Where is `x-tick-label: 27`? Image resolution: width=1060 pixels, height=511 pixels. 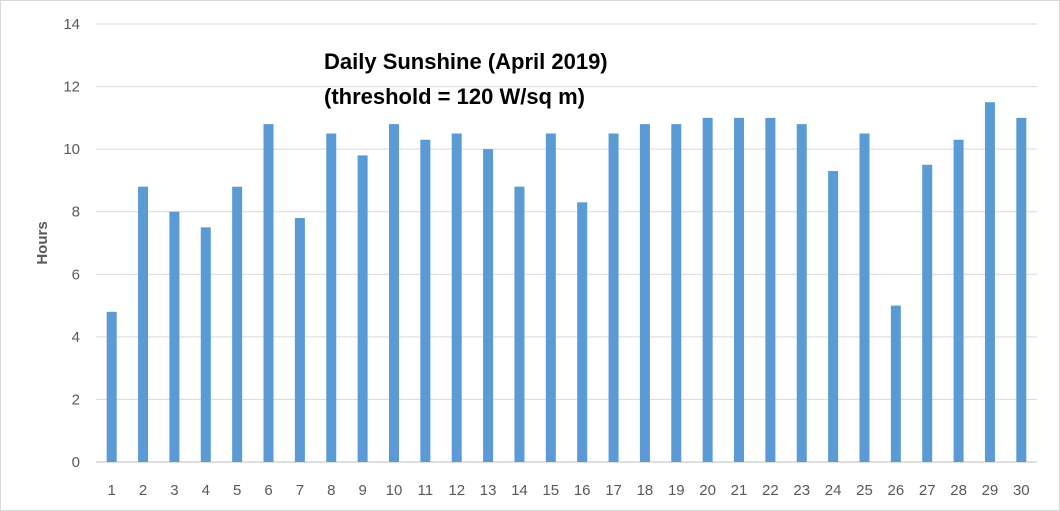 x-tick-label: 27 is located at coordinates (927, 490).